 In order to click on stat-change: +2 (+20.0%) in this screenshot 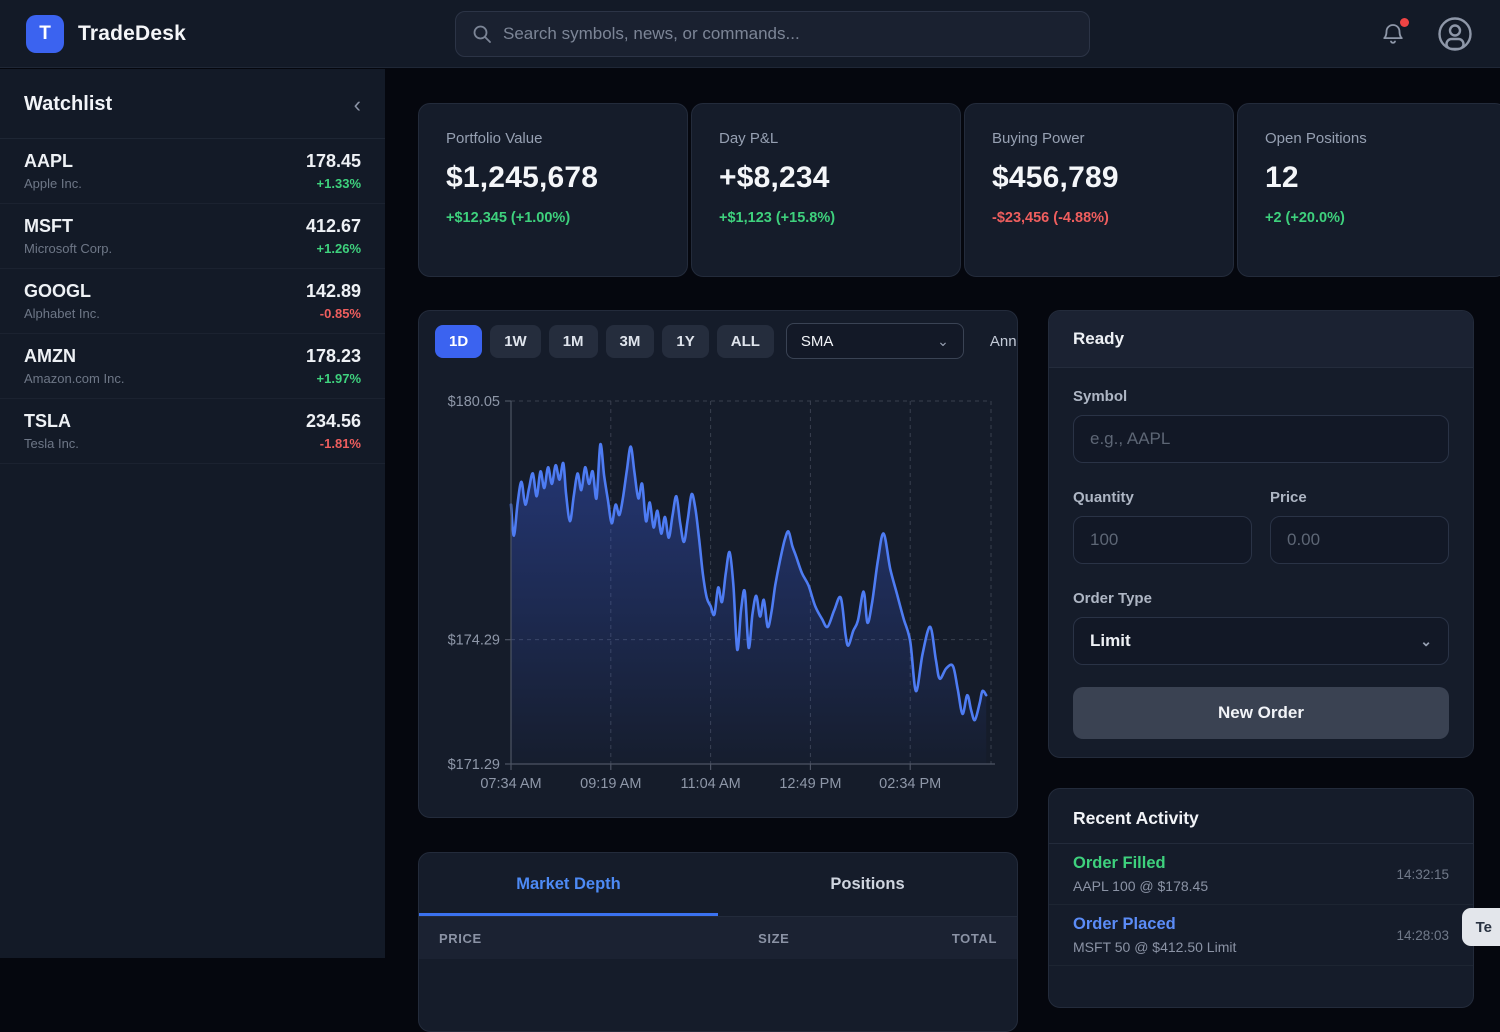, I will do `click(1305, 218)`.